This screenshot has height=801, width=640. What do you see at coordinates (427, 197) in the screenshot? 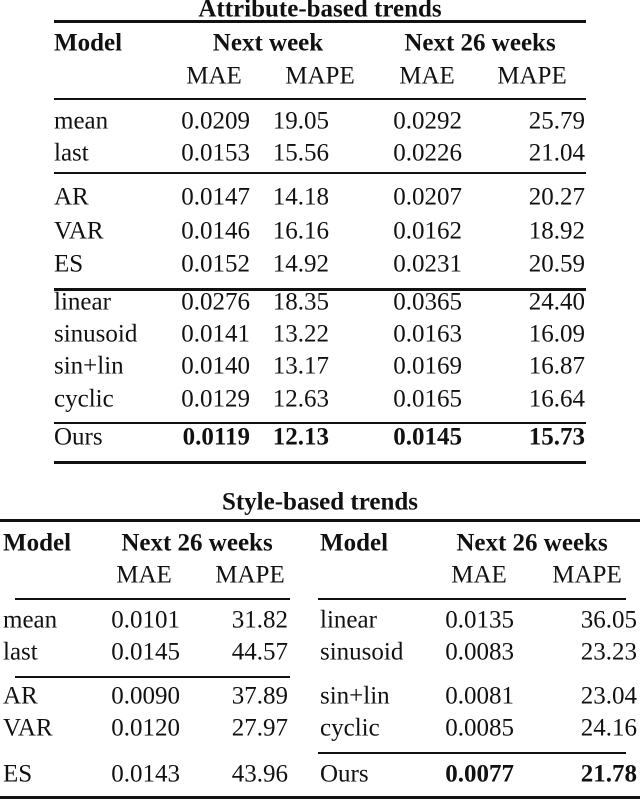
I see `table-cell: 0.0207` at bounding box center [427, 197].